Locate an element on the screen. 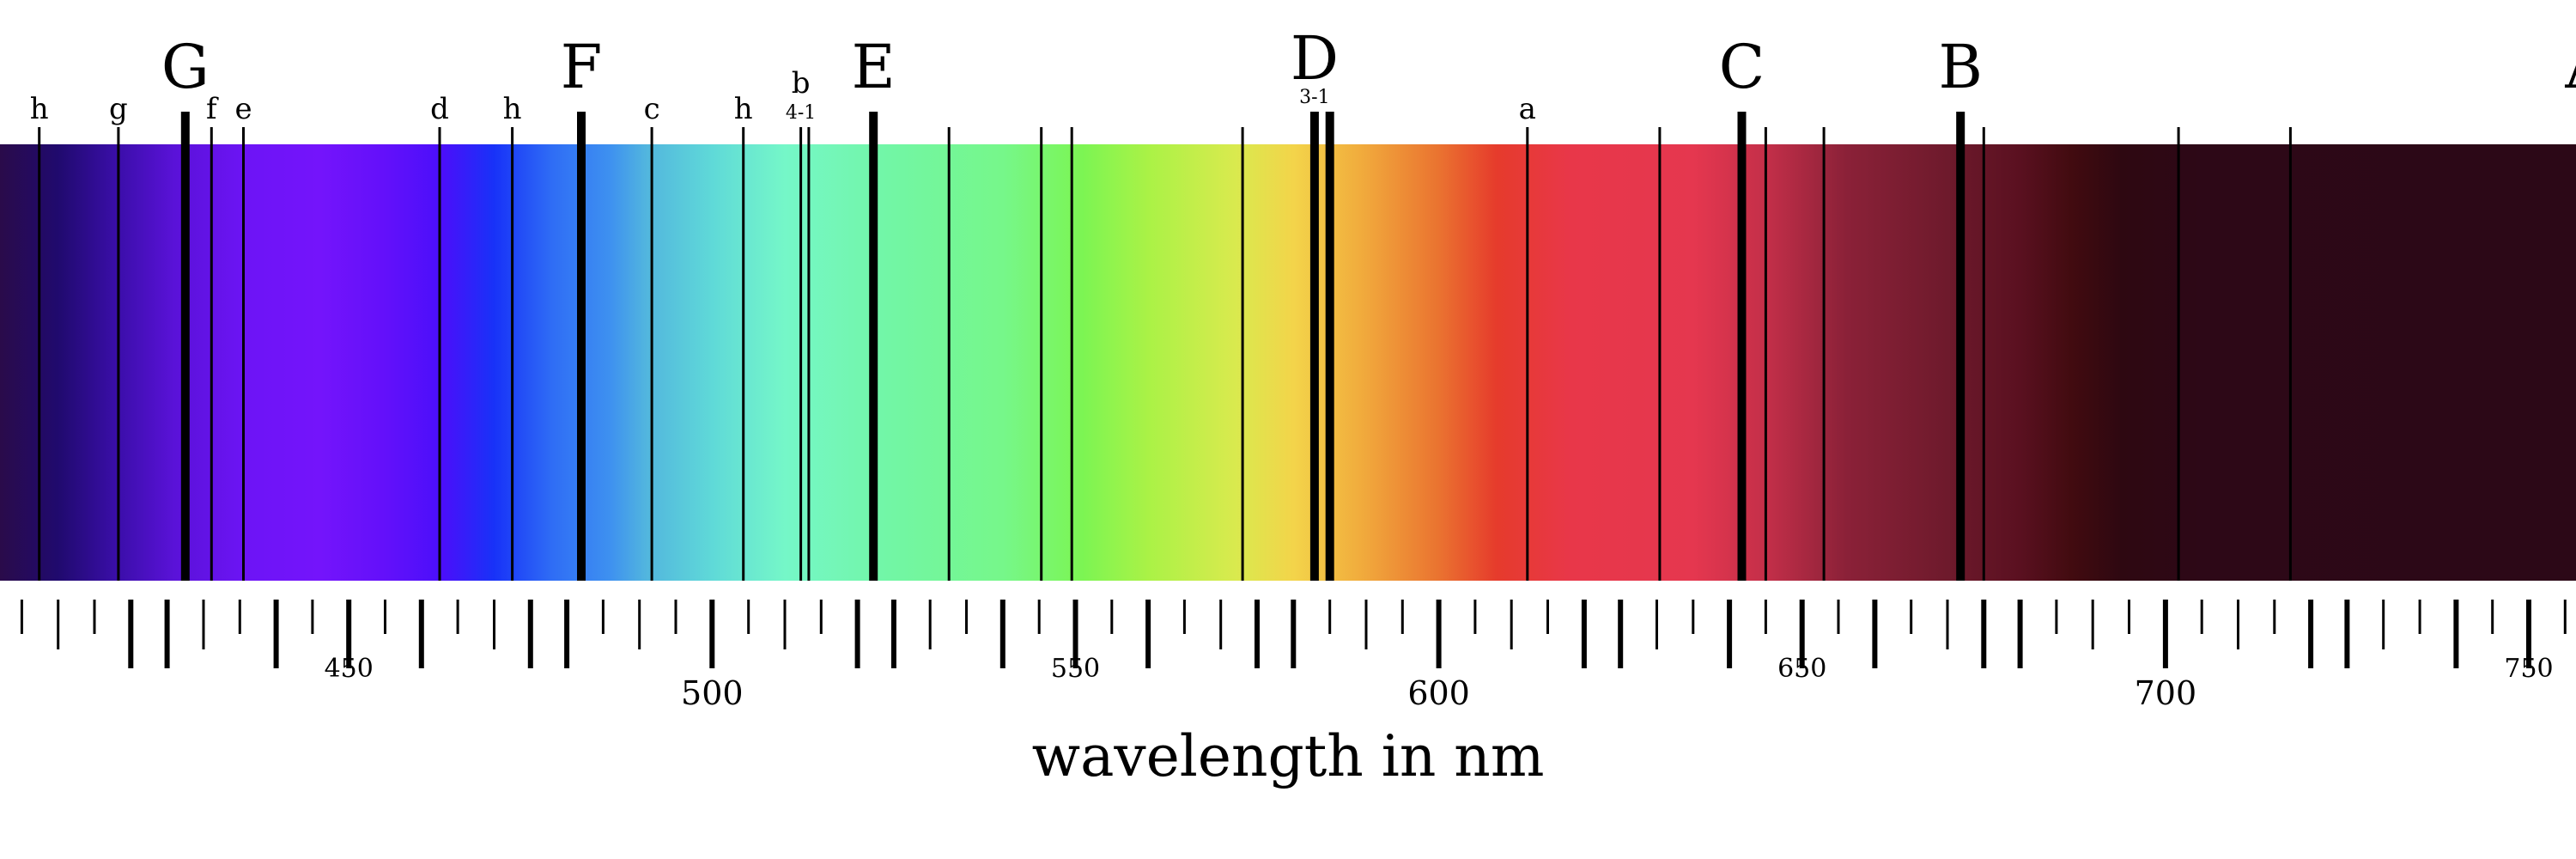  axis-tick-label-750: 750 is located at coordinates (2529, 669).